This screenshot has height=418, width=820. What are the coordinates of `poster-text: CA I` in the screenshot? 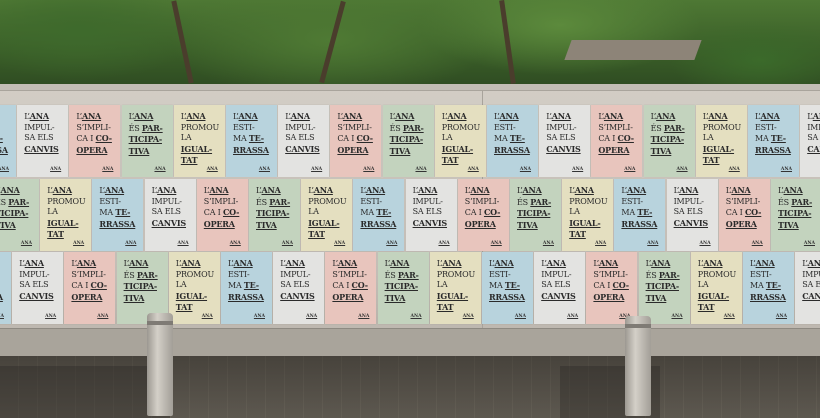 It's located at (735, 212).